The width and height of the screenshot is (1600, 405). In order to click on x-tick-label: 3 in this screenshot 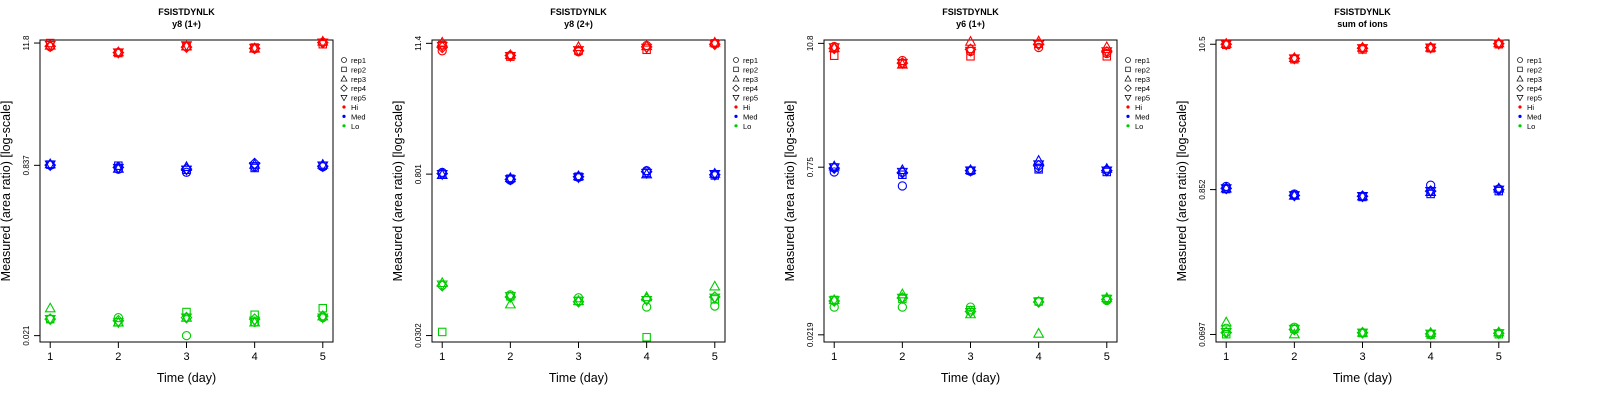, I will do `click(1362, 357)`.